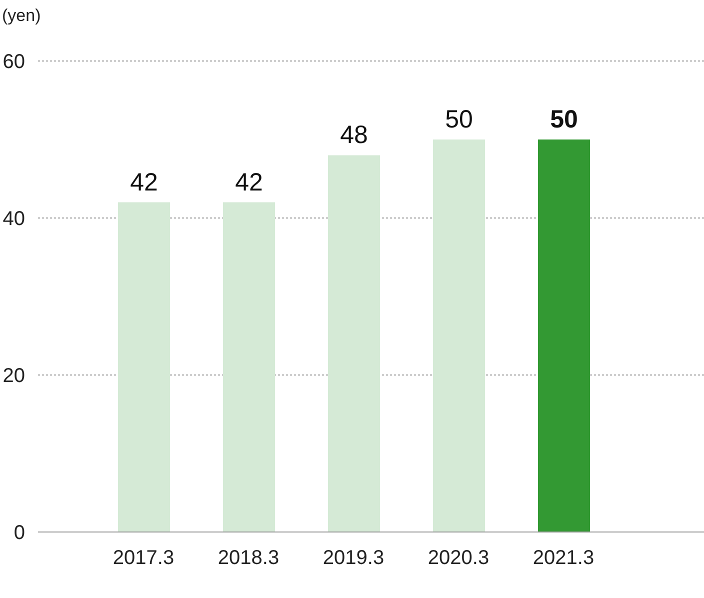  What do you see at coordinates (249, 558) in the screenshot?
I see `x-tick-label: 2018.3` at bounding box center [249, 558].